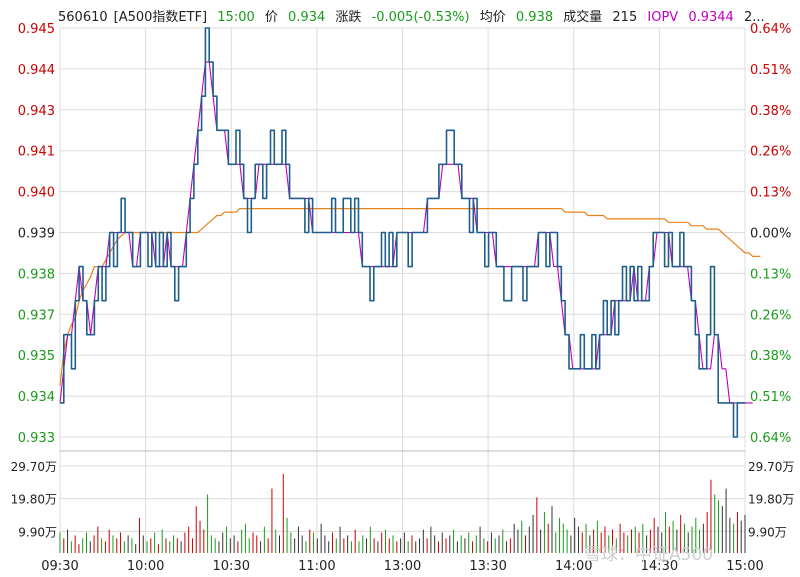  I want to click on iopv-value: 0.9344, so click(711, 17).